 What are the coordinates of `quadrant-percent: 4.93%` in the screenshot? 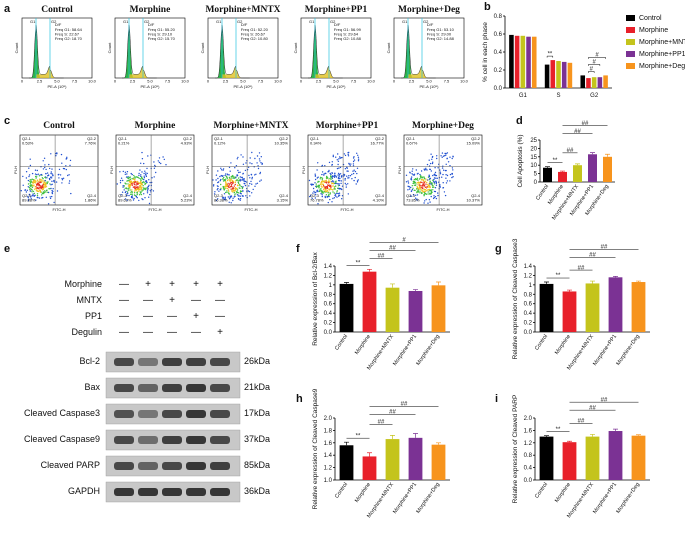 It's located at (187, 143).